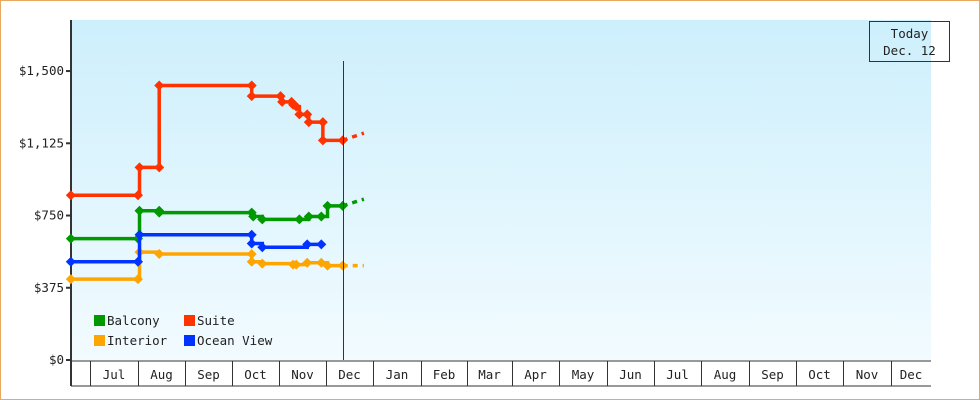 The height and width of the screenshot is (400, 980). I want to click on today-label: Today, so click(910, 33).